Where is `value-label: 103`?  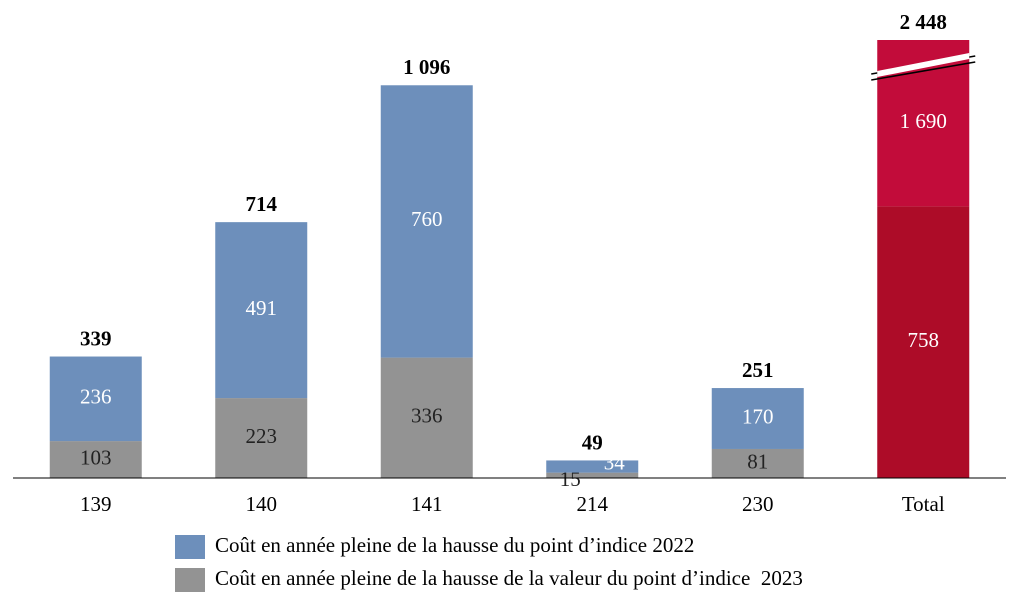
value-label: 103 is located at coordinates (96, 457).